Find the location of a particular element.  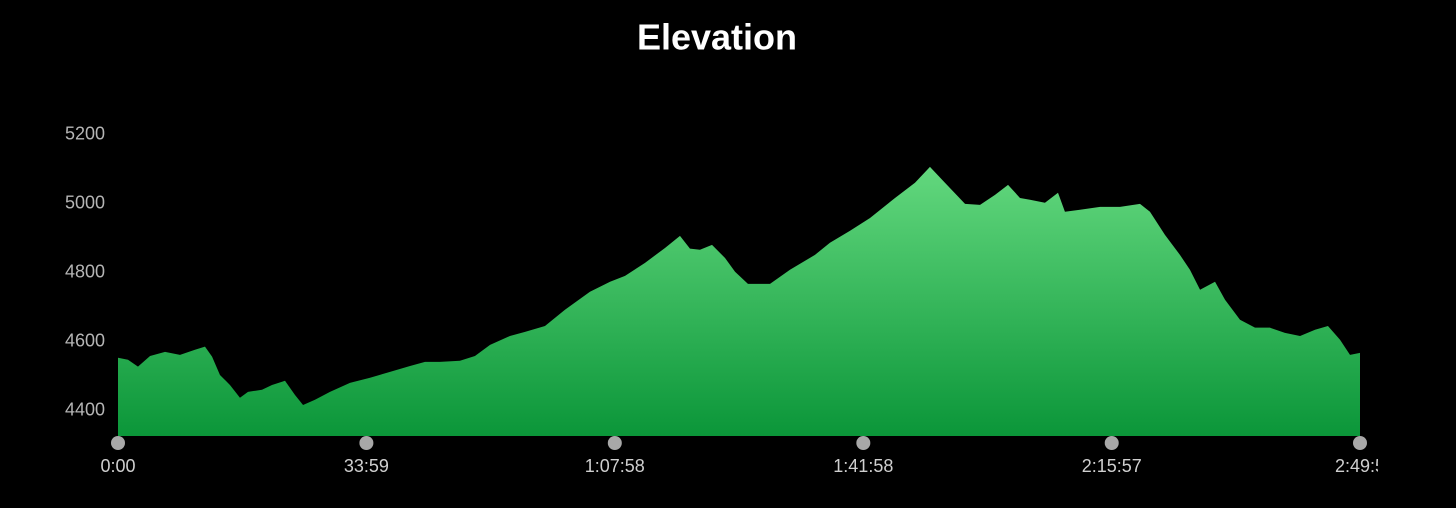

x-tick-label: 1:07:58 is located at coordinates (615, 466).